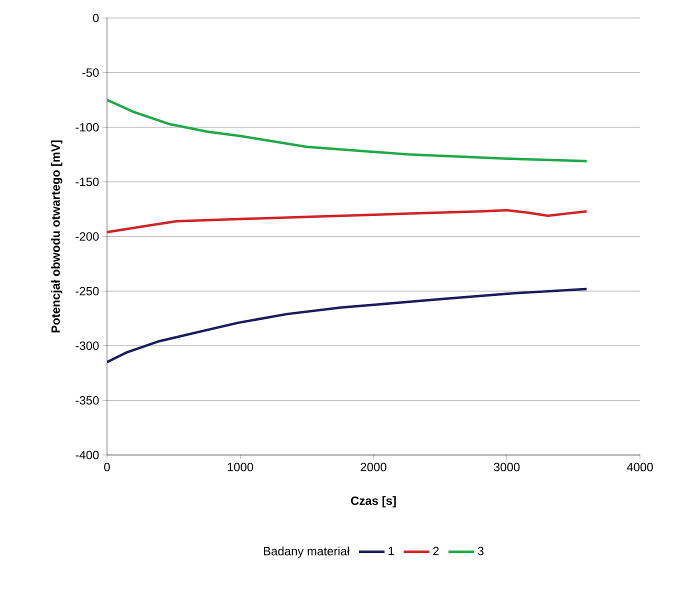 This screenshot has width=681, height=590. Describe the element at coordinates (373, 467) in the screenshot. I see `x-tick-label: 2000` at that location.